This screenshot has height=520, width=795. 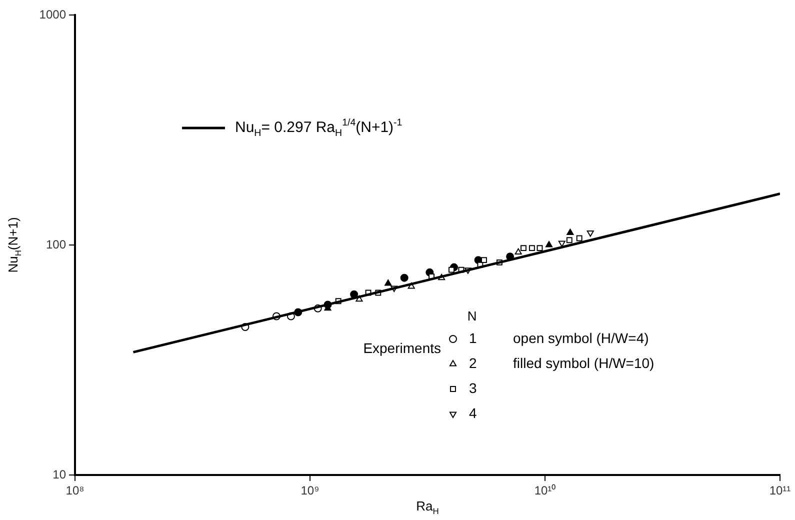 What do you see at coordinates (472, 316) in the screenshot?
I see `legend-title: N` at bounding box center [472, 316].